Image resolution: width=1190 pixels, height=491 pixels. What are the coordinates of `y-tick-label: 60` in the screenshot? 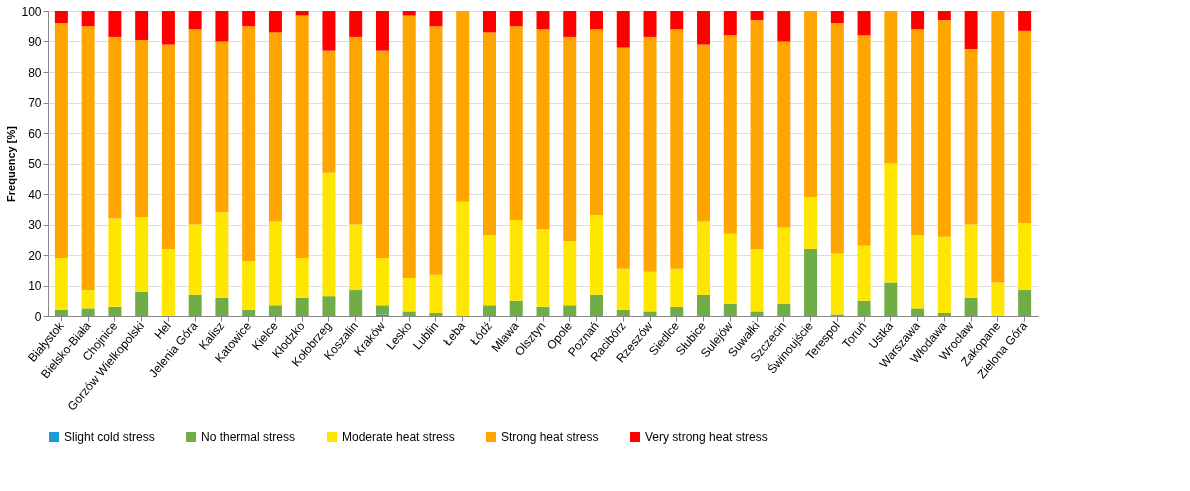 It's located at (35, 133).